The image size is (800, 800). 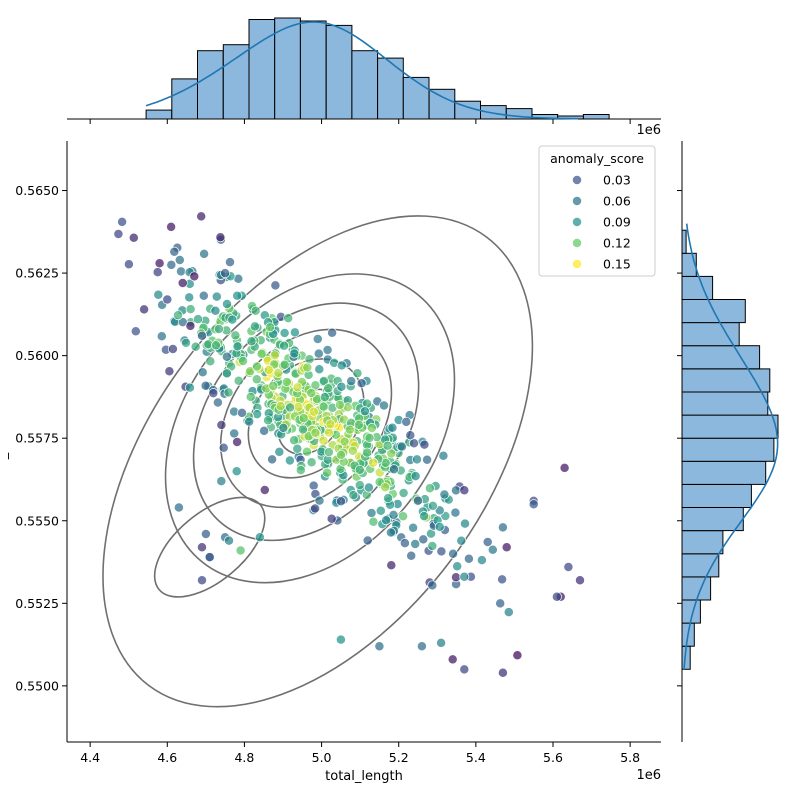 I want to click on legend-marker, so click(x=577, y=264).